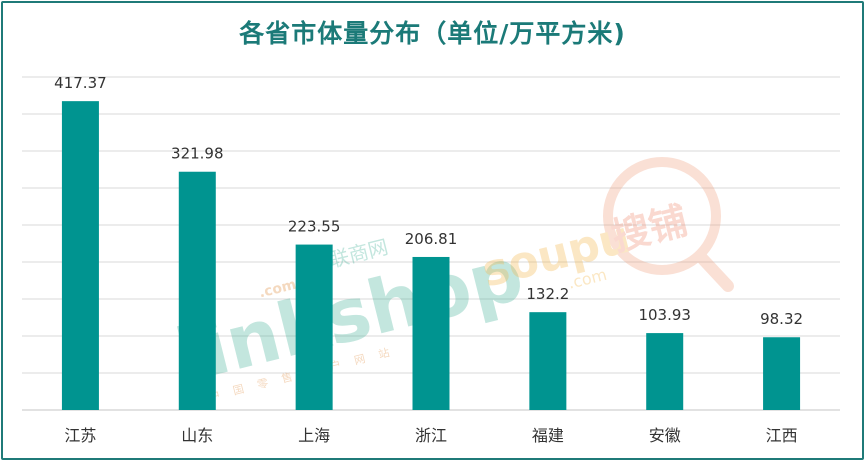 This screenshot has width=865, height=461. What do you see at coordinates (80, 83) in the screenshot?
I see `value-label-0: 417.37` at bounding box center [80, 83].